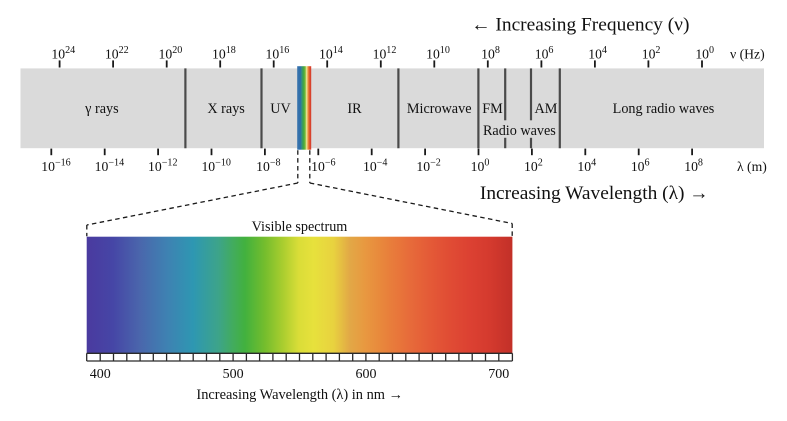 This screenshot has height=421, width=787. I want to click on svg-text: 500, so click(233, 374).